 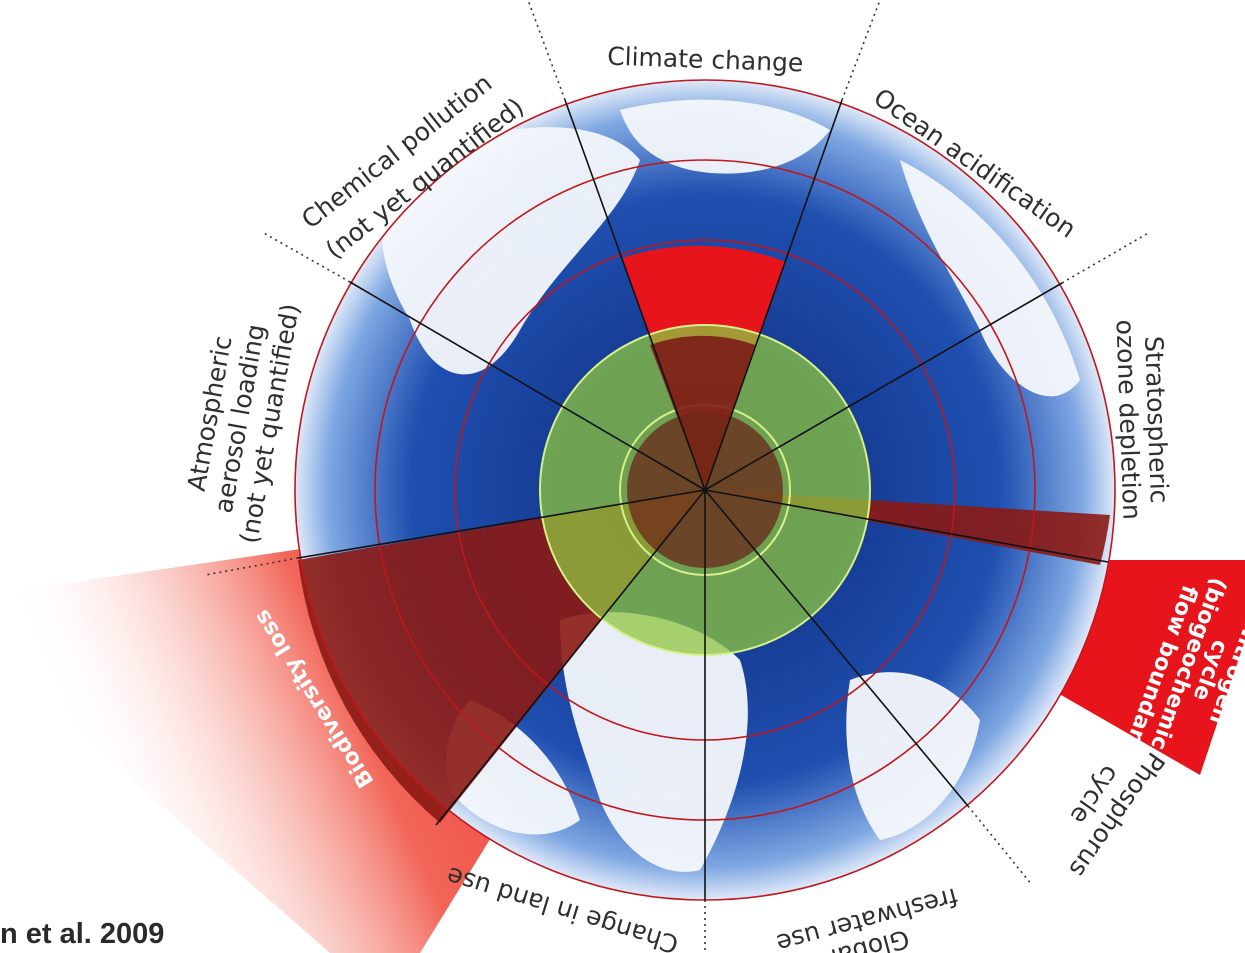 What do you see at coordinates (82, 934) in the screenshot?
I see `citation: n et al. 2009` at bounding box center [82, 934].